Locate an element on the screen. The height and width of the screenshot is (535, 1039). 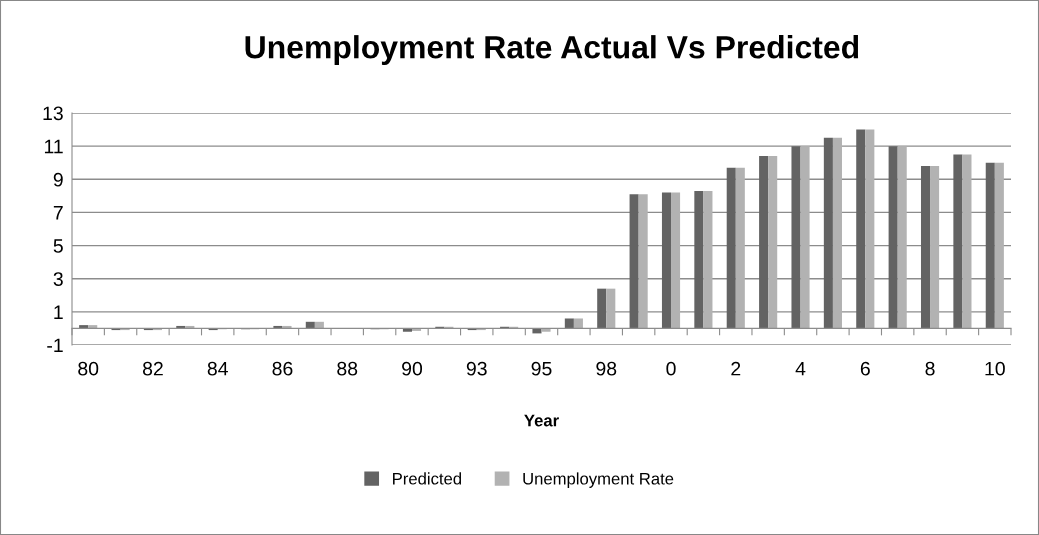
x-tick-label: 4 is located at coordinates (800, 368).